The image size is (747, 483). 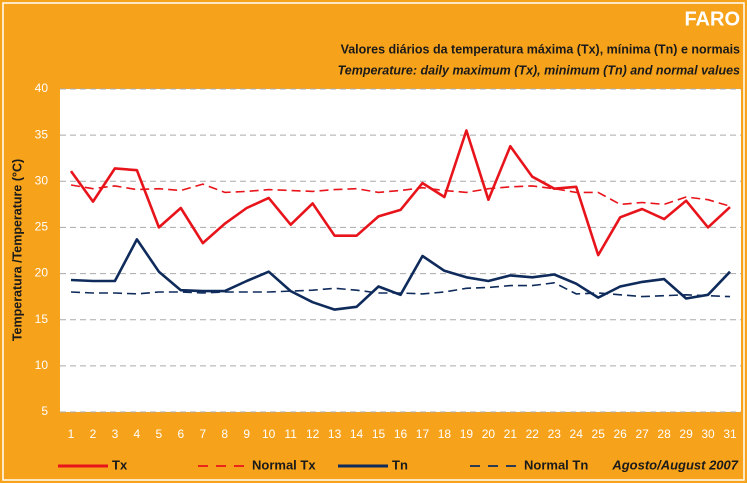 What do you see at coordinates (17, 250) in the screenshot?
I see `y-axis-label: Temperatura /Temperature (°C)` at bounding box center [17, 250].